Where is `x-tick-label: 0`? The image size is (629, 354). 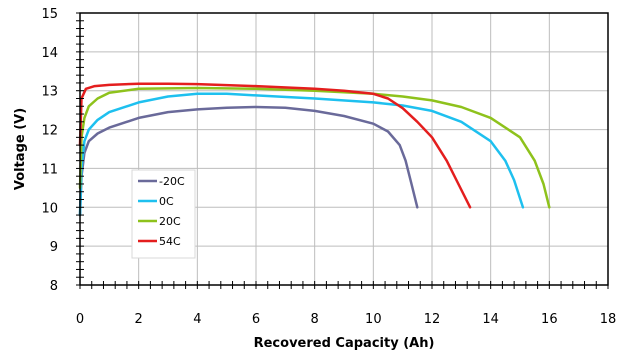 x-tick-label: 0 is located at coordinates (80, 319).